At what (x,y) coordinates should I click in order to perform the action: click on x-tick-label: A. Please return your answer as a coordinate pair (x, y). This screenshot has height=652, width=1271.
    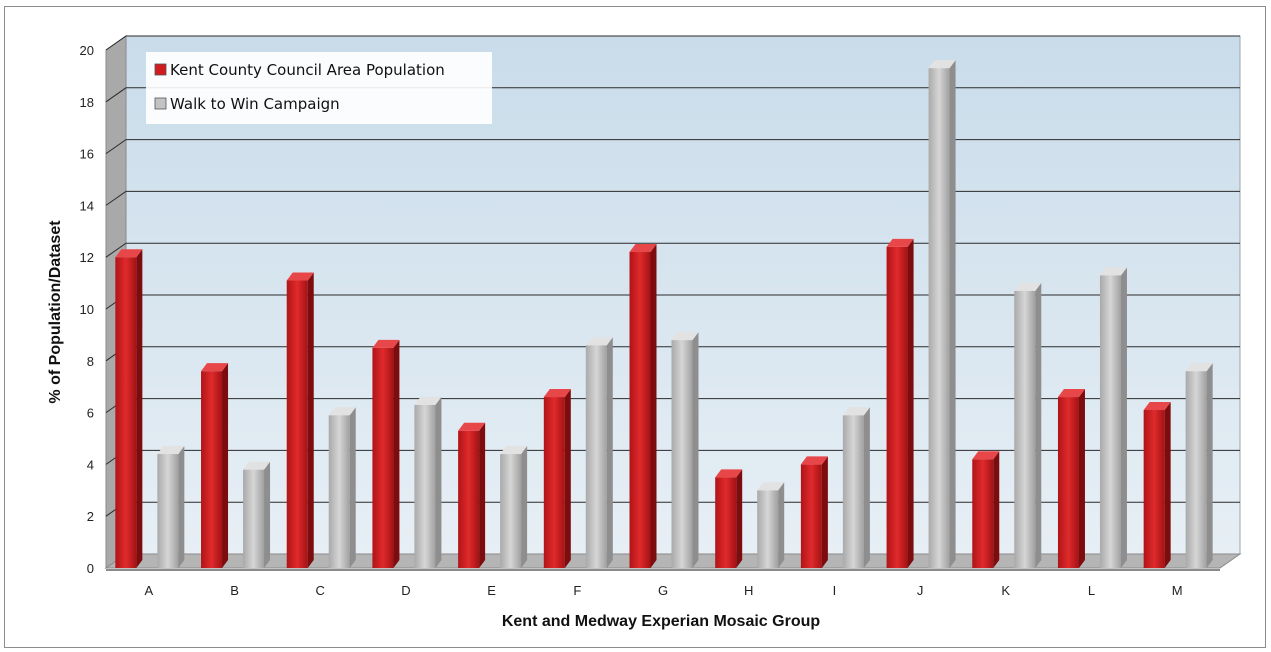
    Looking at the image, I should click on (149, 590).